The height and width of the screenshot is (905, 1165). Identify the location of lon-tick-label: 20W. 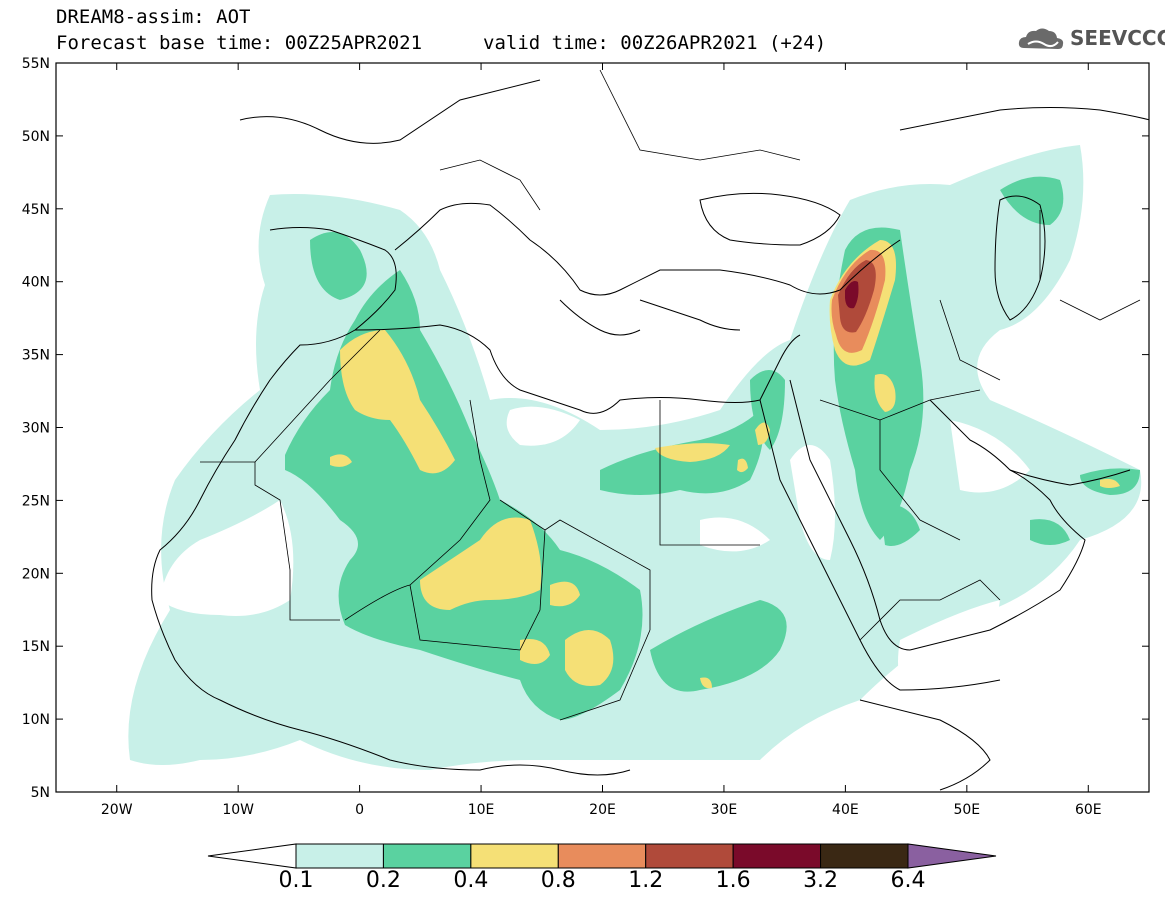
(117, 810).